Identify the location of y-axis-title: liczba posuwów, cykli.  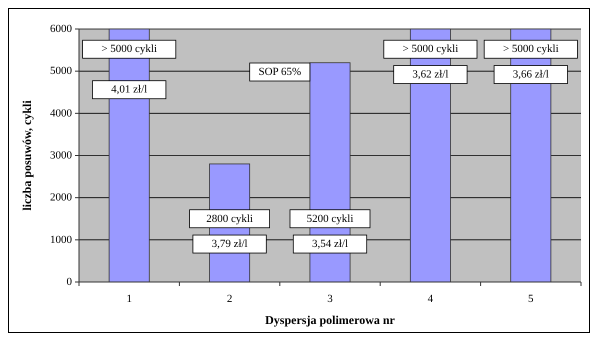
(27, 155).